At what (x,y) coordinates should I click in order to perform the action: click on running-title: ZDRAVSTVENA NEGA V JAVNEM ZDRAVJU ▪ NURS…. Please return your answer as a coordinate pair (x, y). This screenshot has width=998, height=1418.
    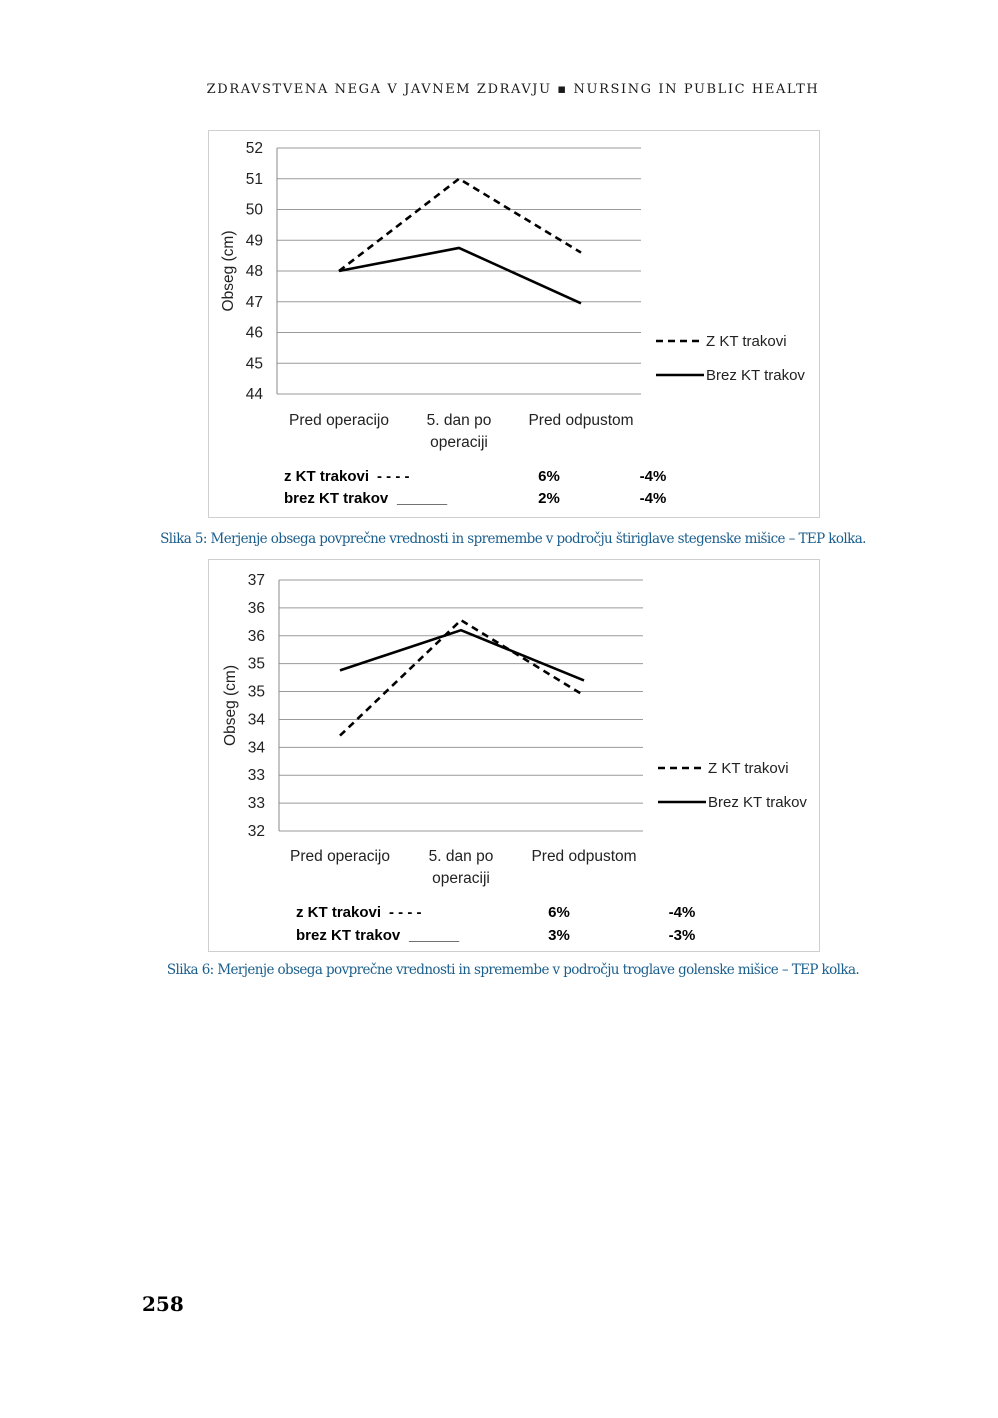
    Looking at the image, I should click on (513, 89).